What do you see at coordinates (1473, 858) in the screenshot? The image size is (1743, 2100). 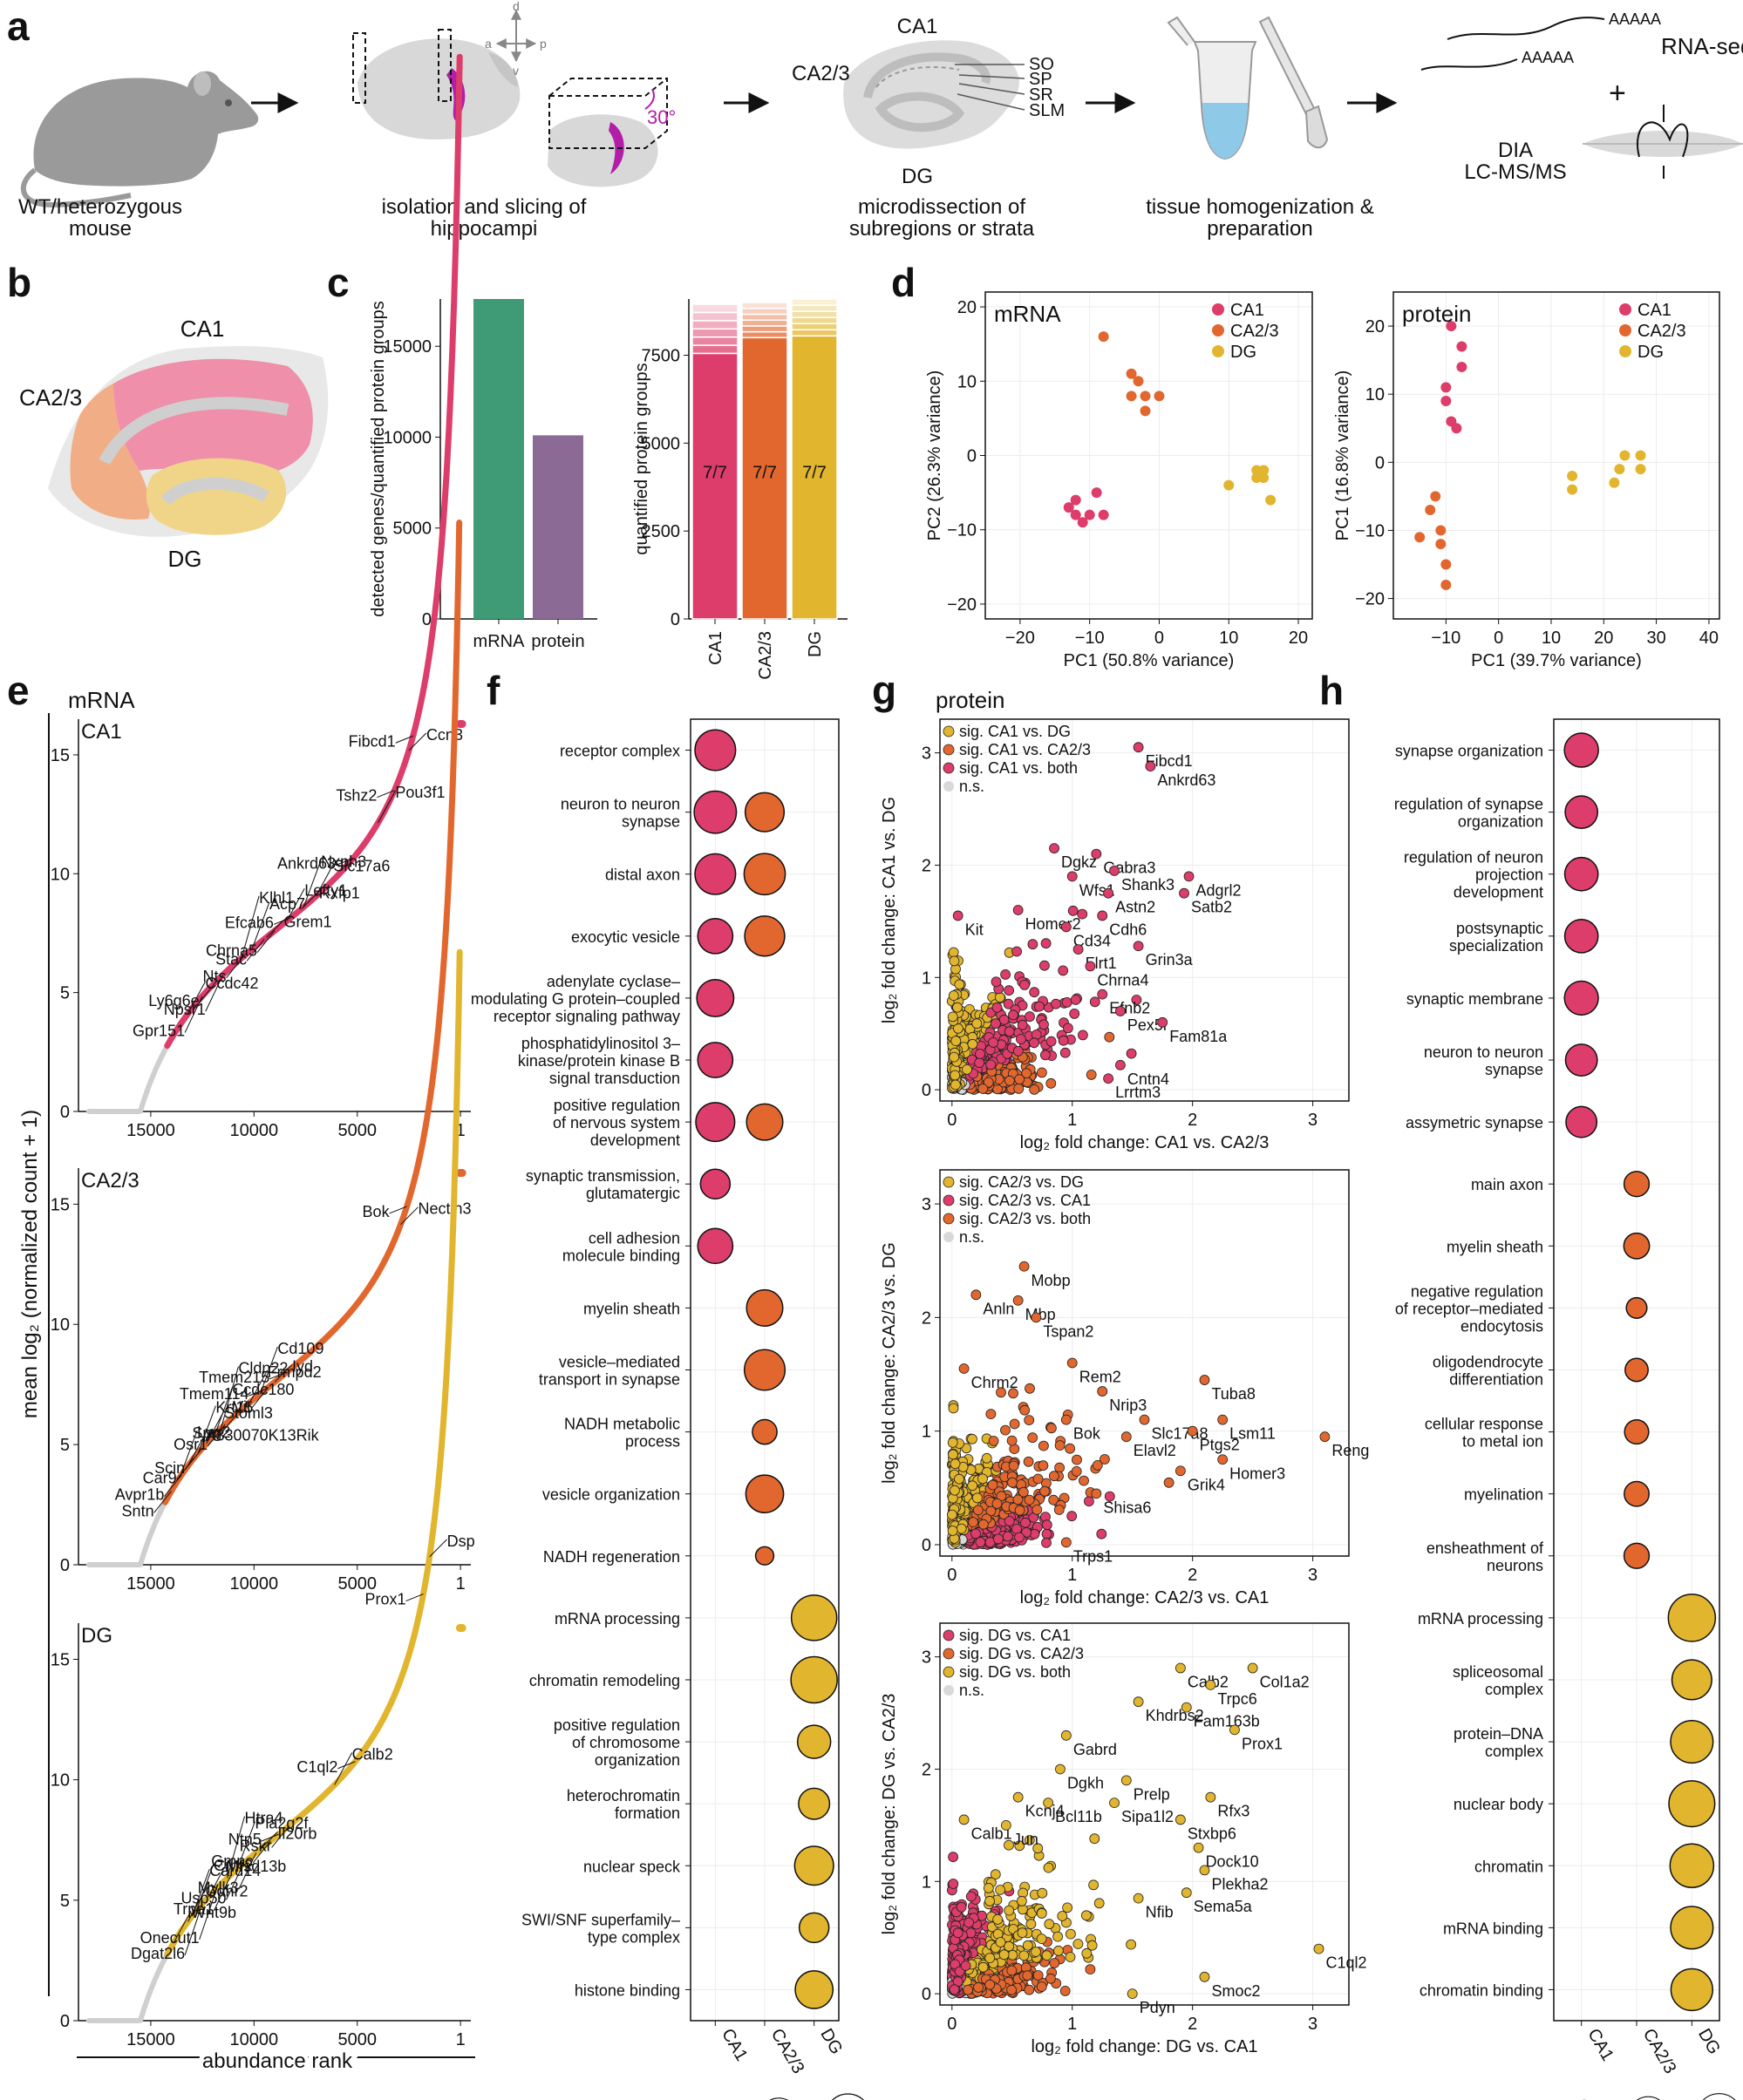 I see `term-label: regulation of neuron` at bounding box center [1473, 858].